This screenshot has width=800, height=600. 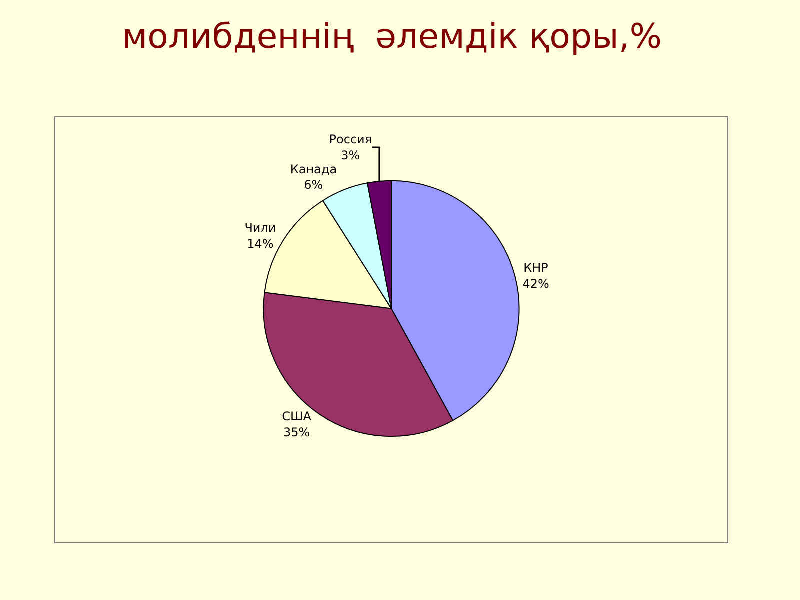 I want to click on data-label: 42%, so click(x=536, y=283).